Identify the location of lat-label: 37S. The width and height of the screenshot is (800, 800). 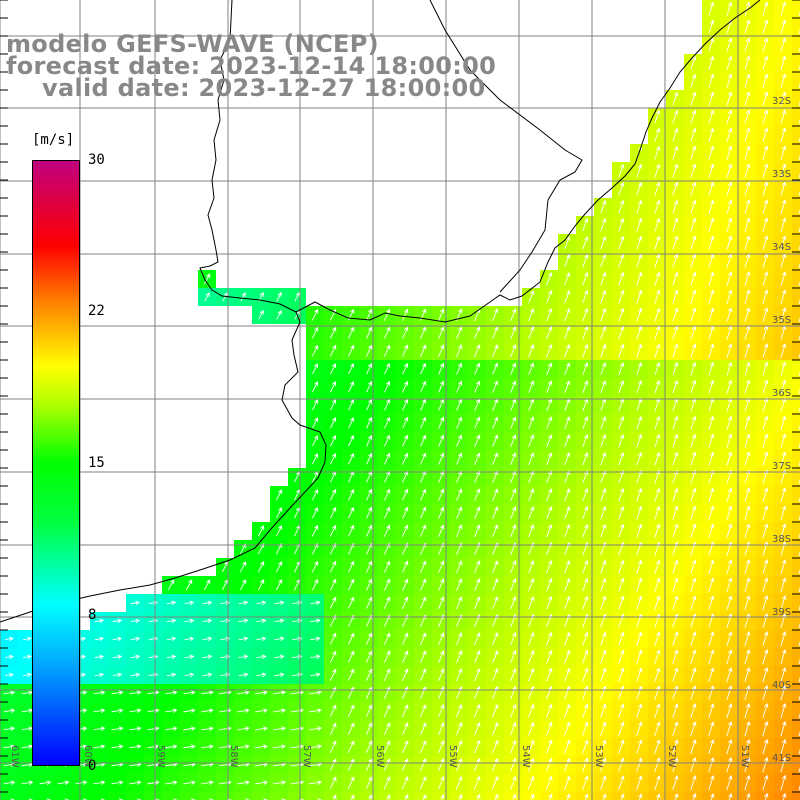
(781, 466).